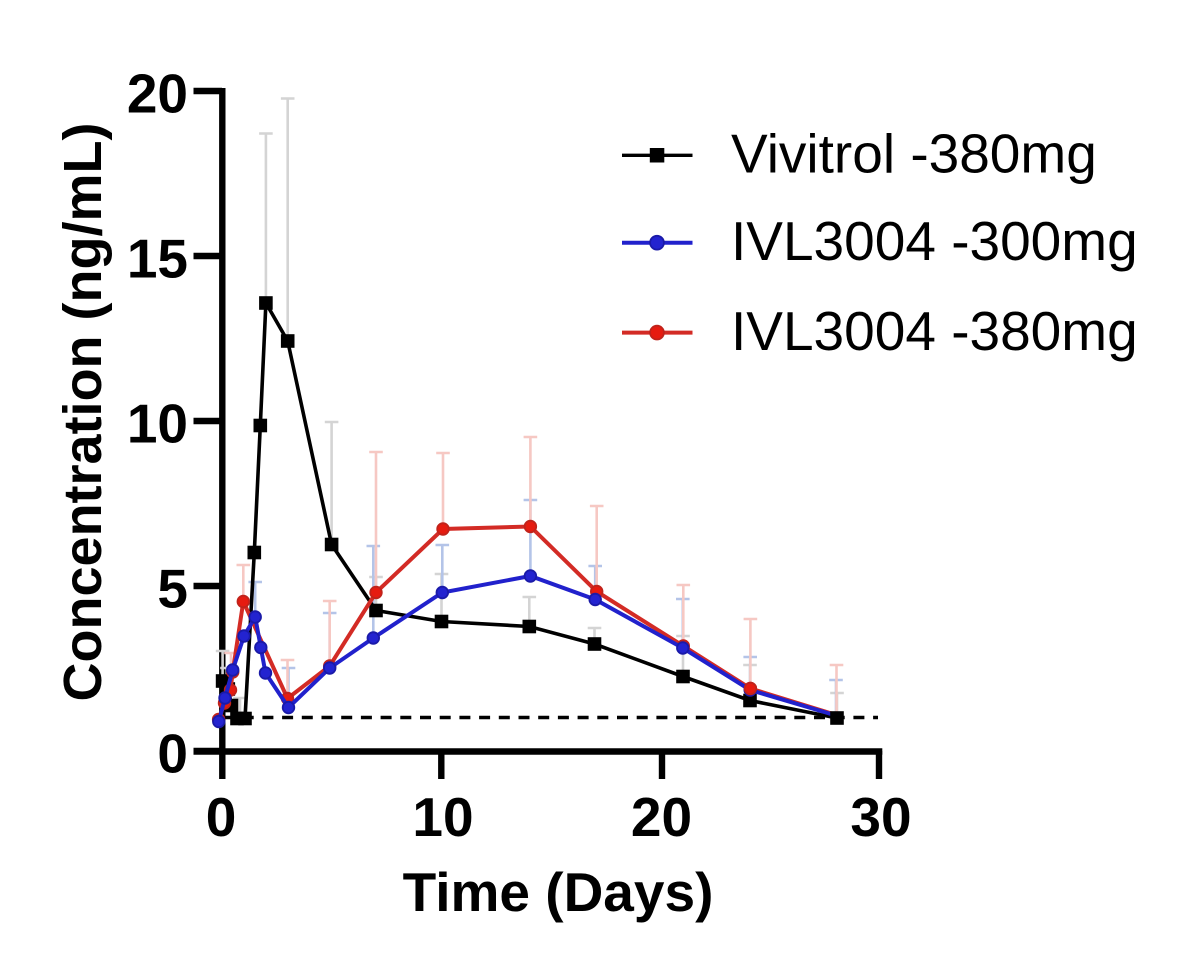 The height and width of the screenshot is (979, 1179). I want to click on svg-text: IVL3004 -380mg, so click(934, 331).